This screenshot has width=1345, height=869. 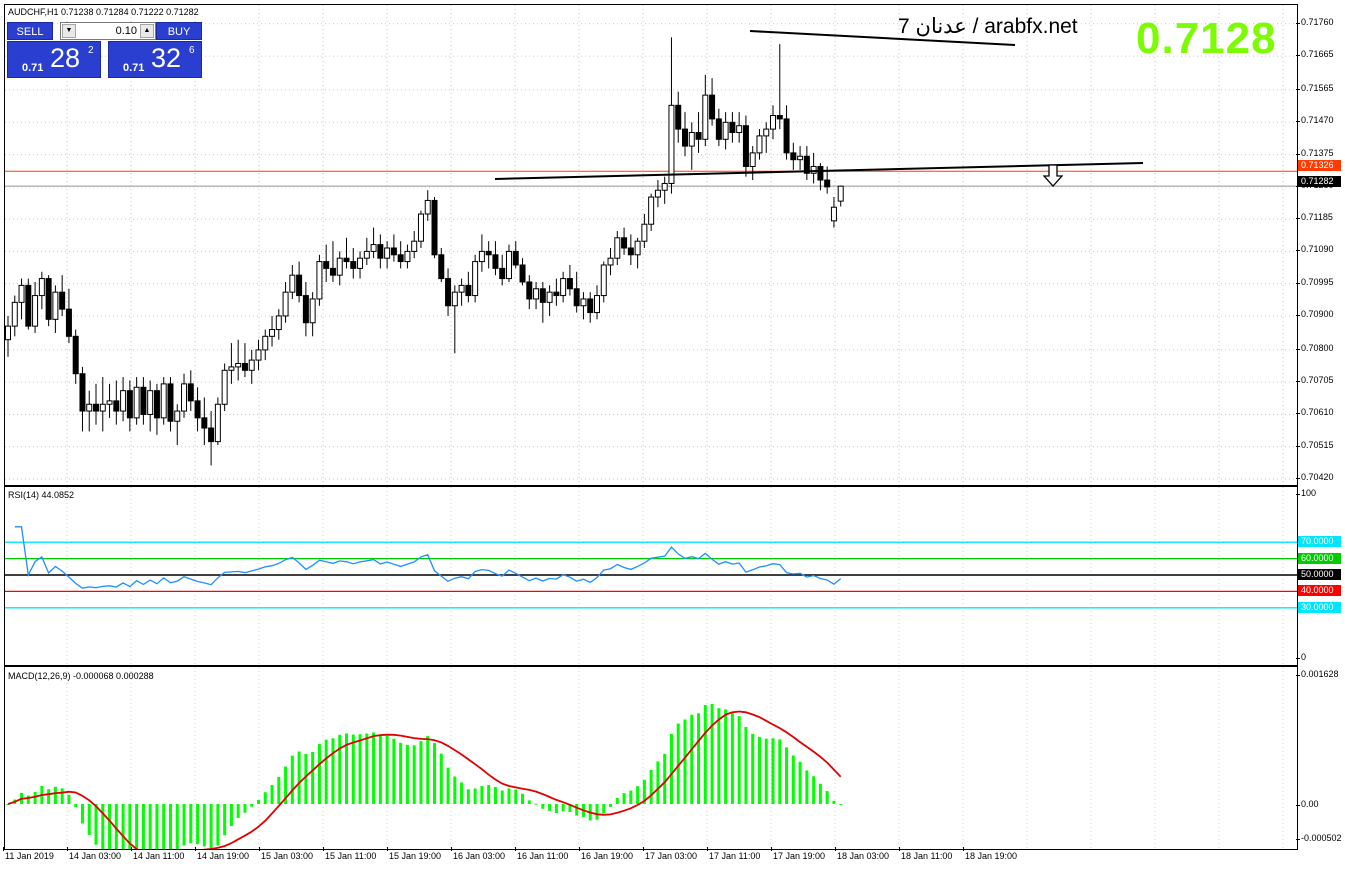 What do you see at coordinates (862, 854) in the screenshot?
I see `time-axis-label: 18 Jan 03:00` at bounding box center [862, 854].